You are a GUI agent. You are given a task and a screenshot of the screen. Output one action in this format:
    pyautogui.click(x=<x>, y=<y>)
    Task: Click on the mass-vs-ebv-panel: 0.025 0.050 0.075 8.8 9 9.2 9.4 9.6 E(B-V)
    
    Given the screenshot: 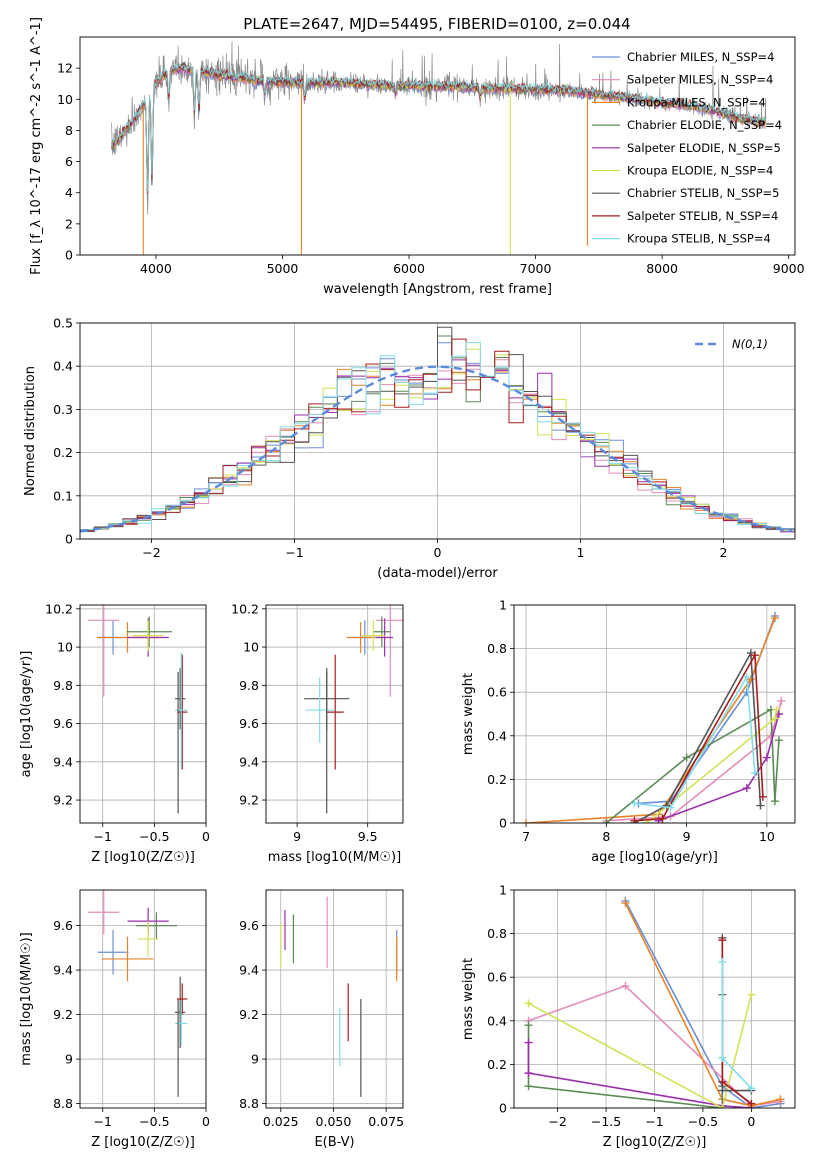 What is the action you would take?
    pyautogui.click(x=321, y=1019)
    